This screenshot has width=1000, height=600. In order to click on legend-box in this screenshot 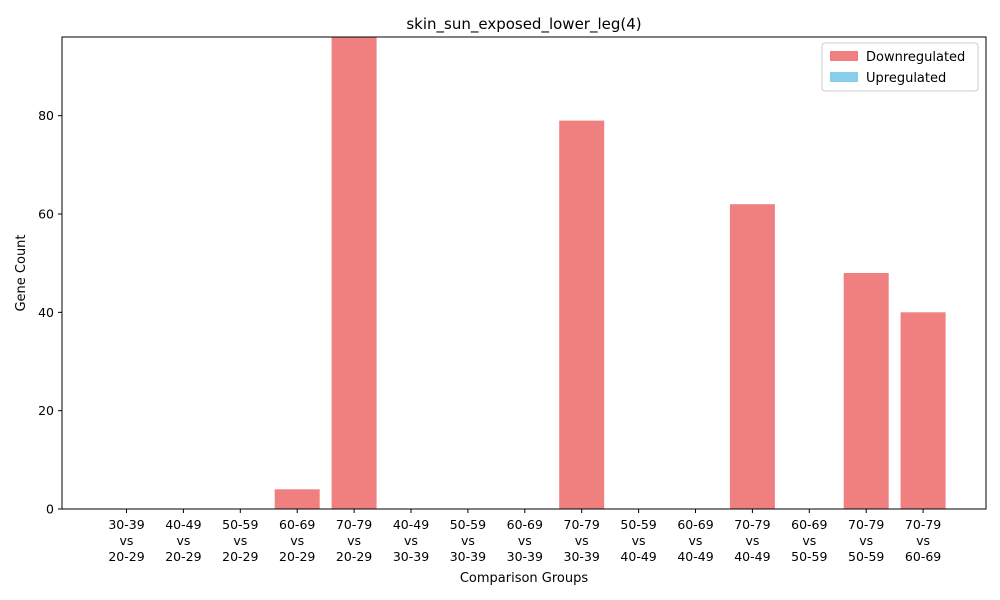, I will do `click(900, 67)`.